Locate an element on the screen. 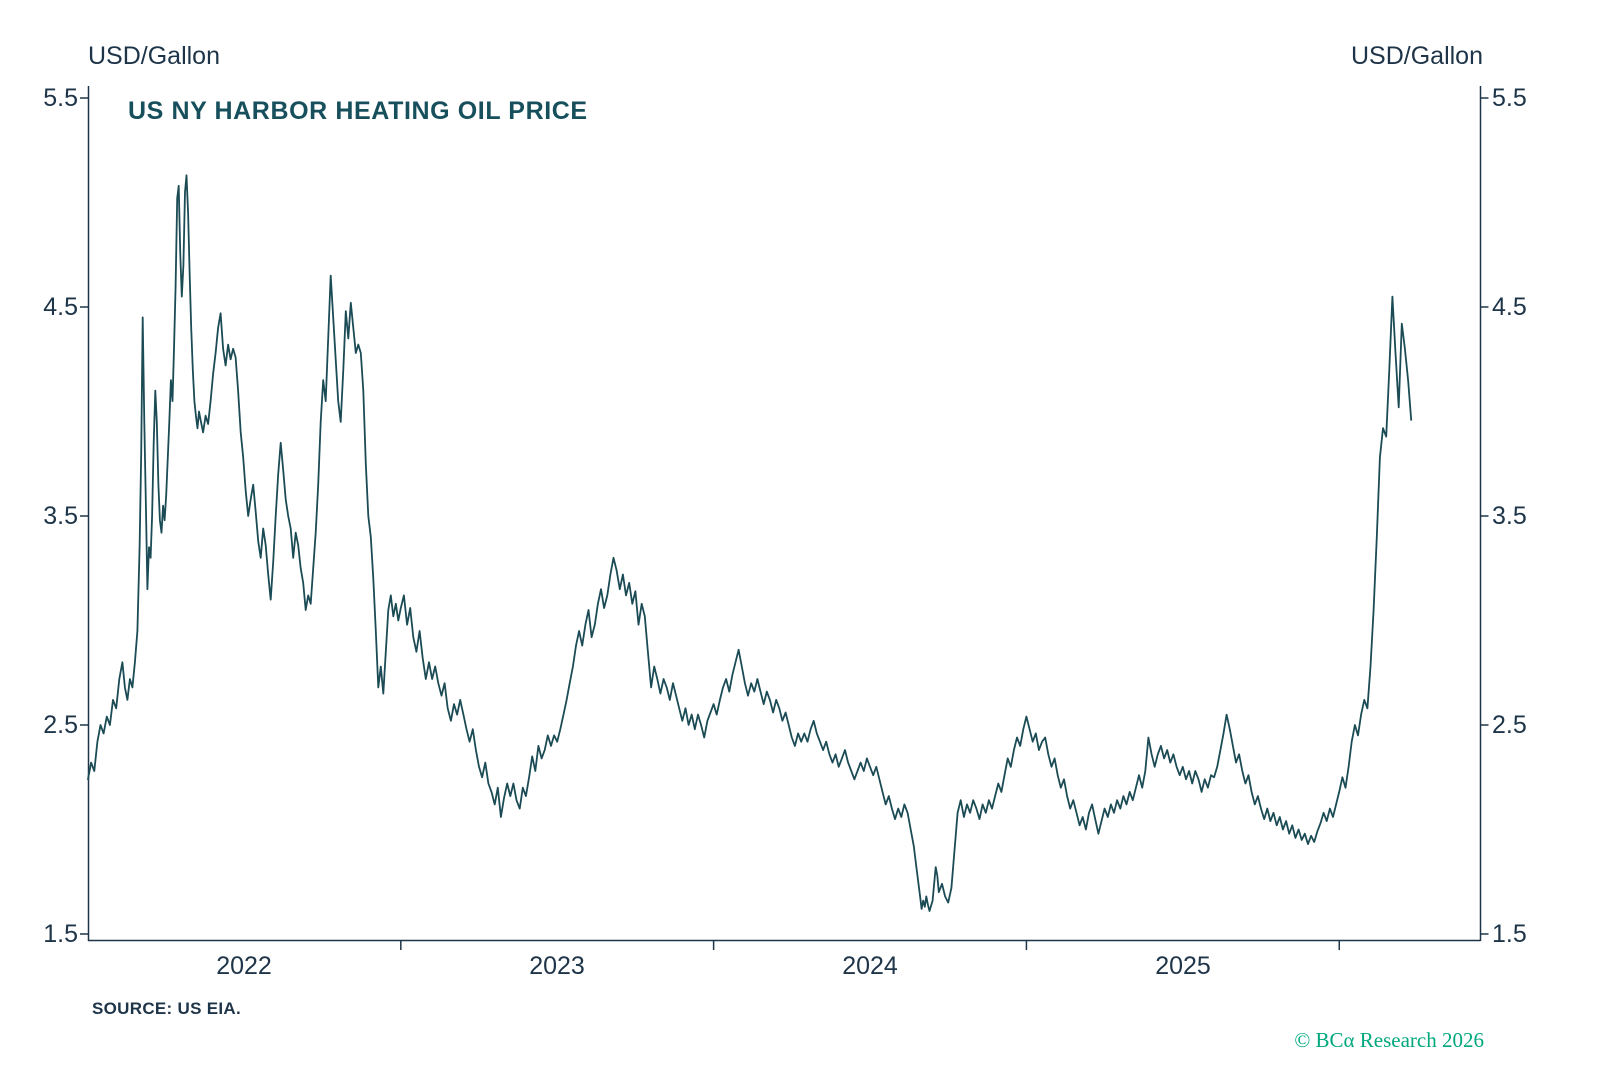 The width and height of the screenshot is (1600, 1080). x-axis-year-label: 2025 is located at coordinates (1183, 966).